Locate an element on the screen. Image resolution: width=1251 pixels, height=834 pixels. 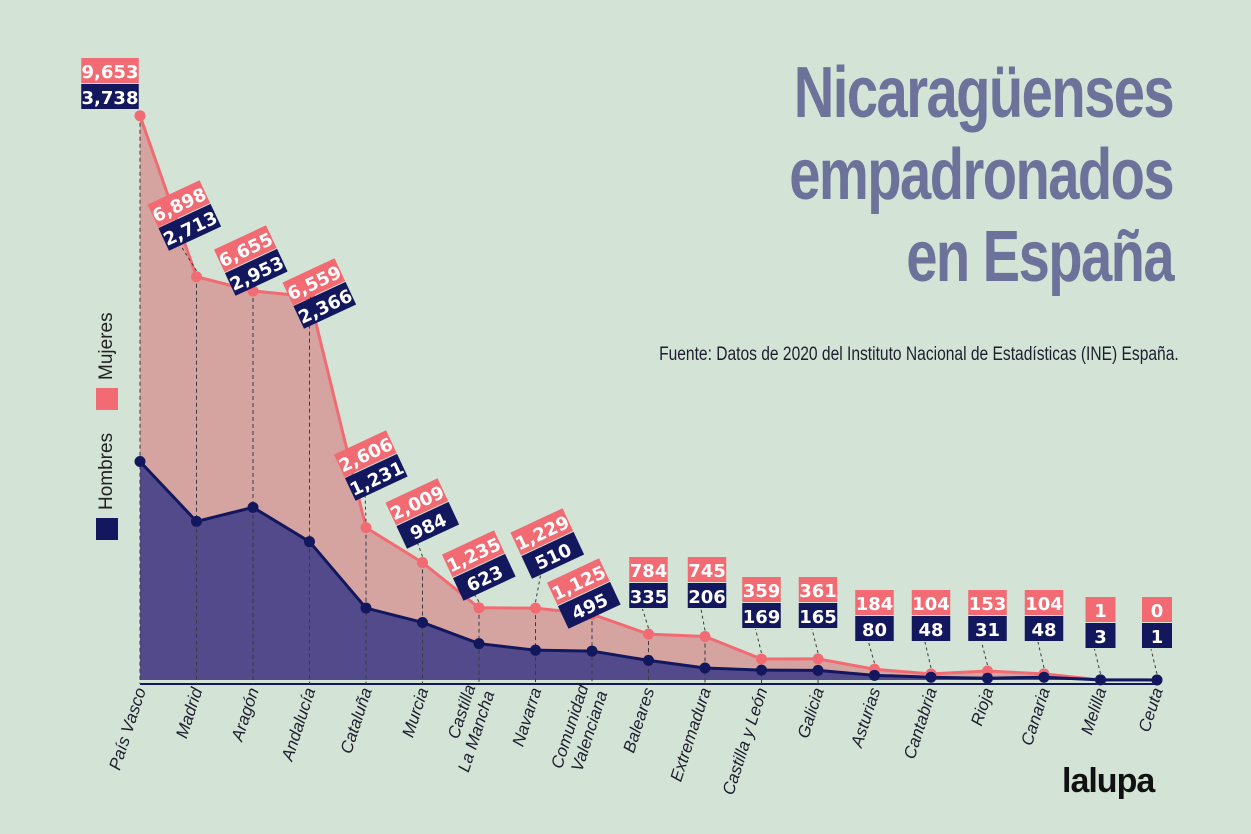
x-tick-label-line: Rioja is located at coordinates (982, 706).